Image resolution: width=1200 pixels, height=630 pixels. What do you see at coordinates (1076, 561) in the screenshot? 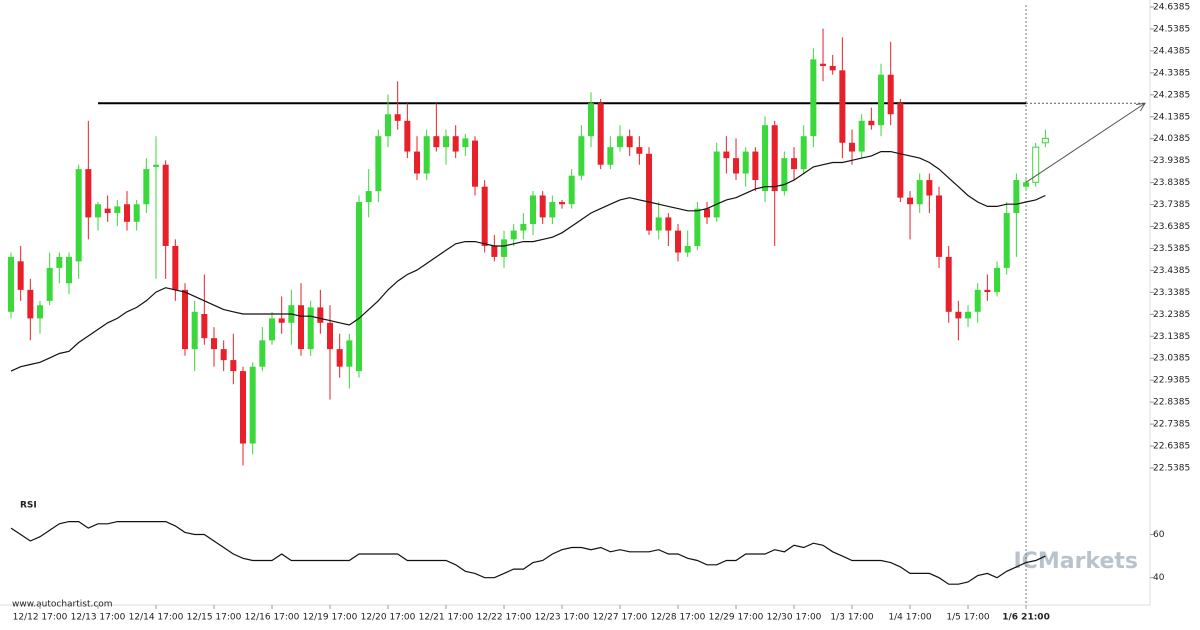
I see `watermark: ICMarkets` at bounding box center [1076, 561].